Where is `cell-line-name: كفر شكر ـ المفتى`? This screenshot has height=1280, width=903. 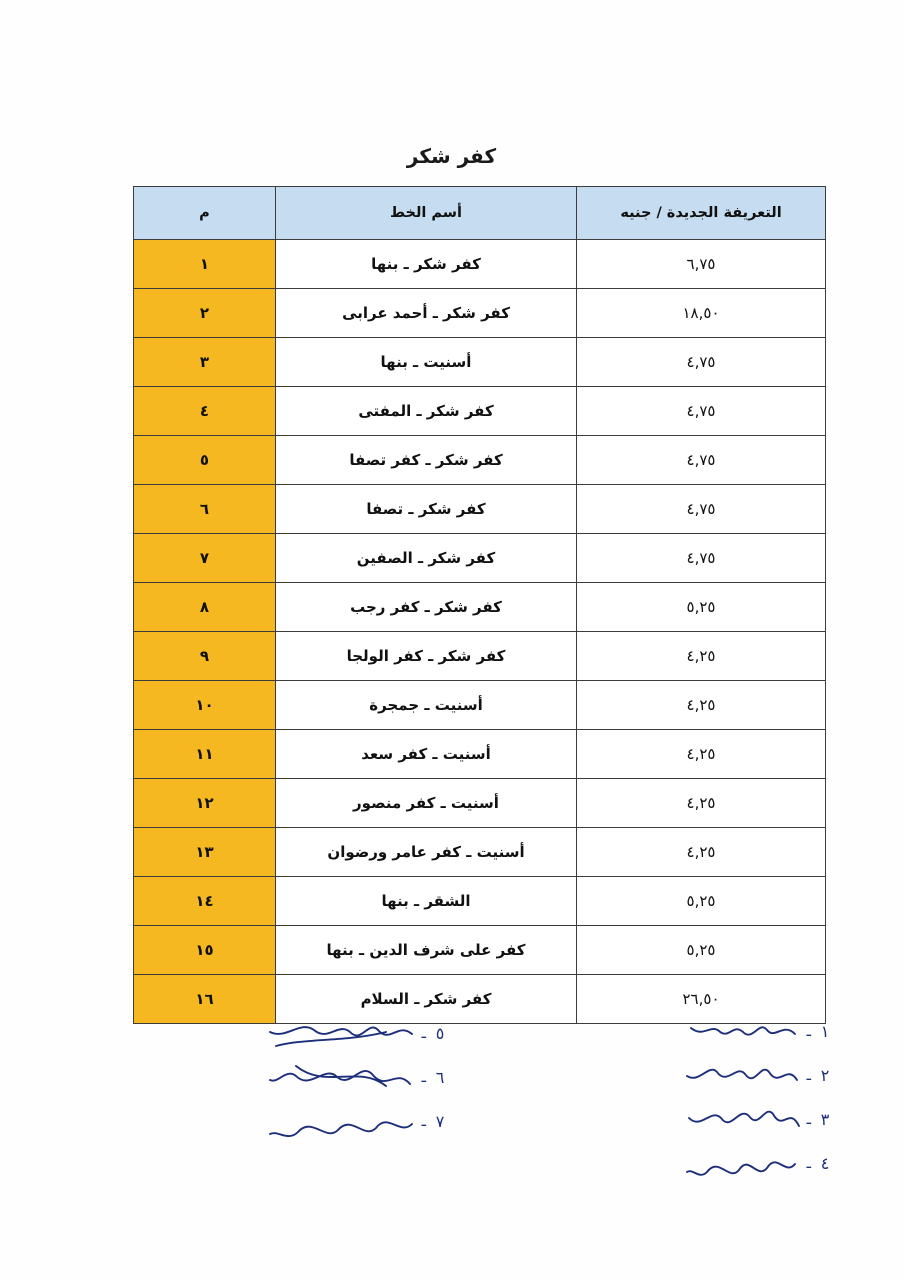 cell-line-name: كفر شكر ـ المفتى is located at coordinates (426, 411).